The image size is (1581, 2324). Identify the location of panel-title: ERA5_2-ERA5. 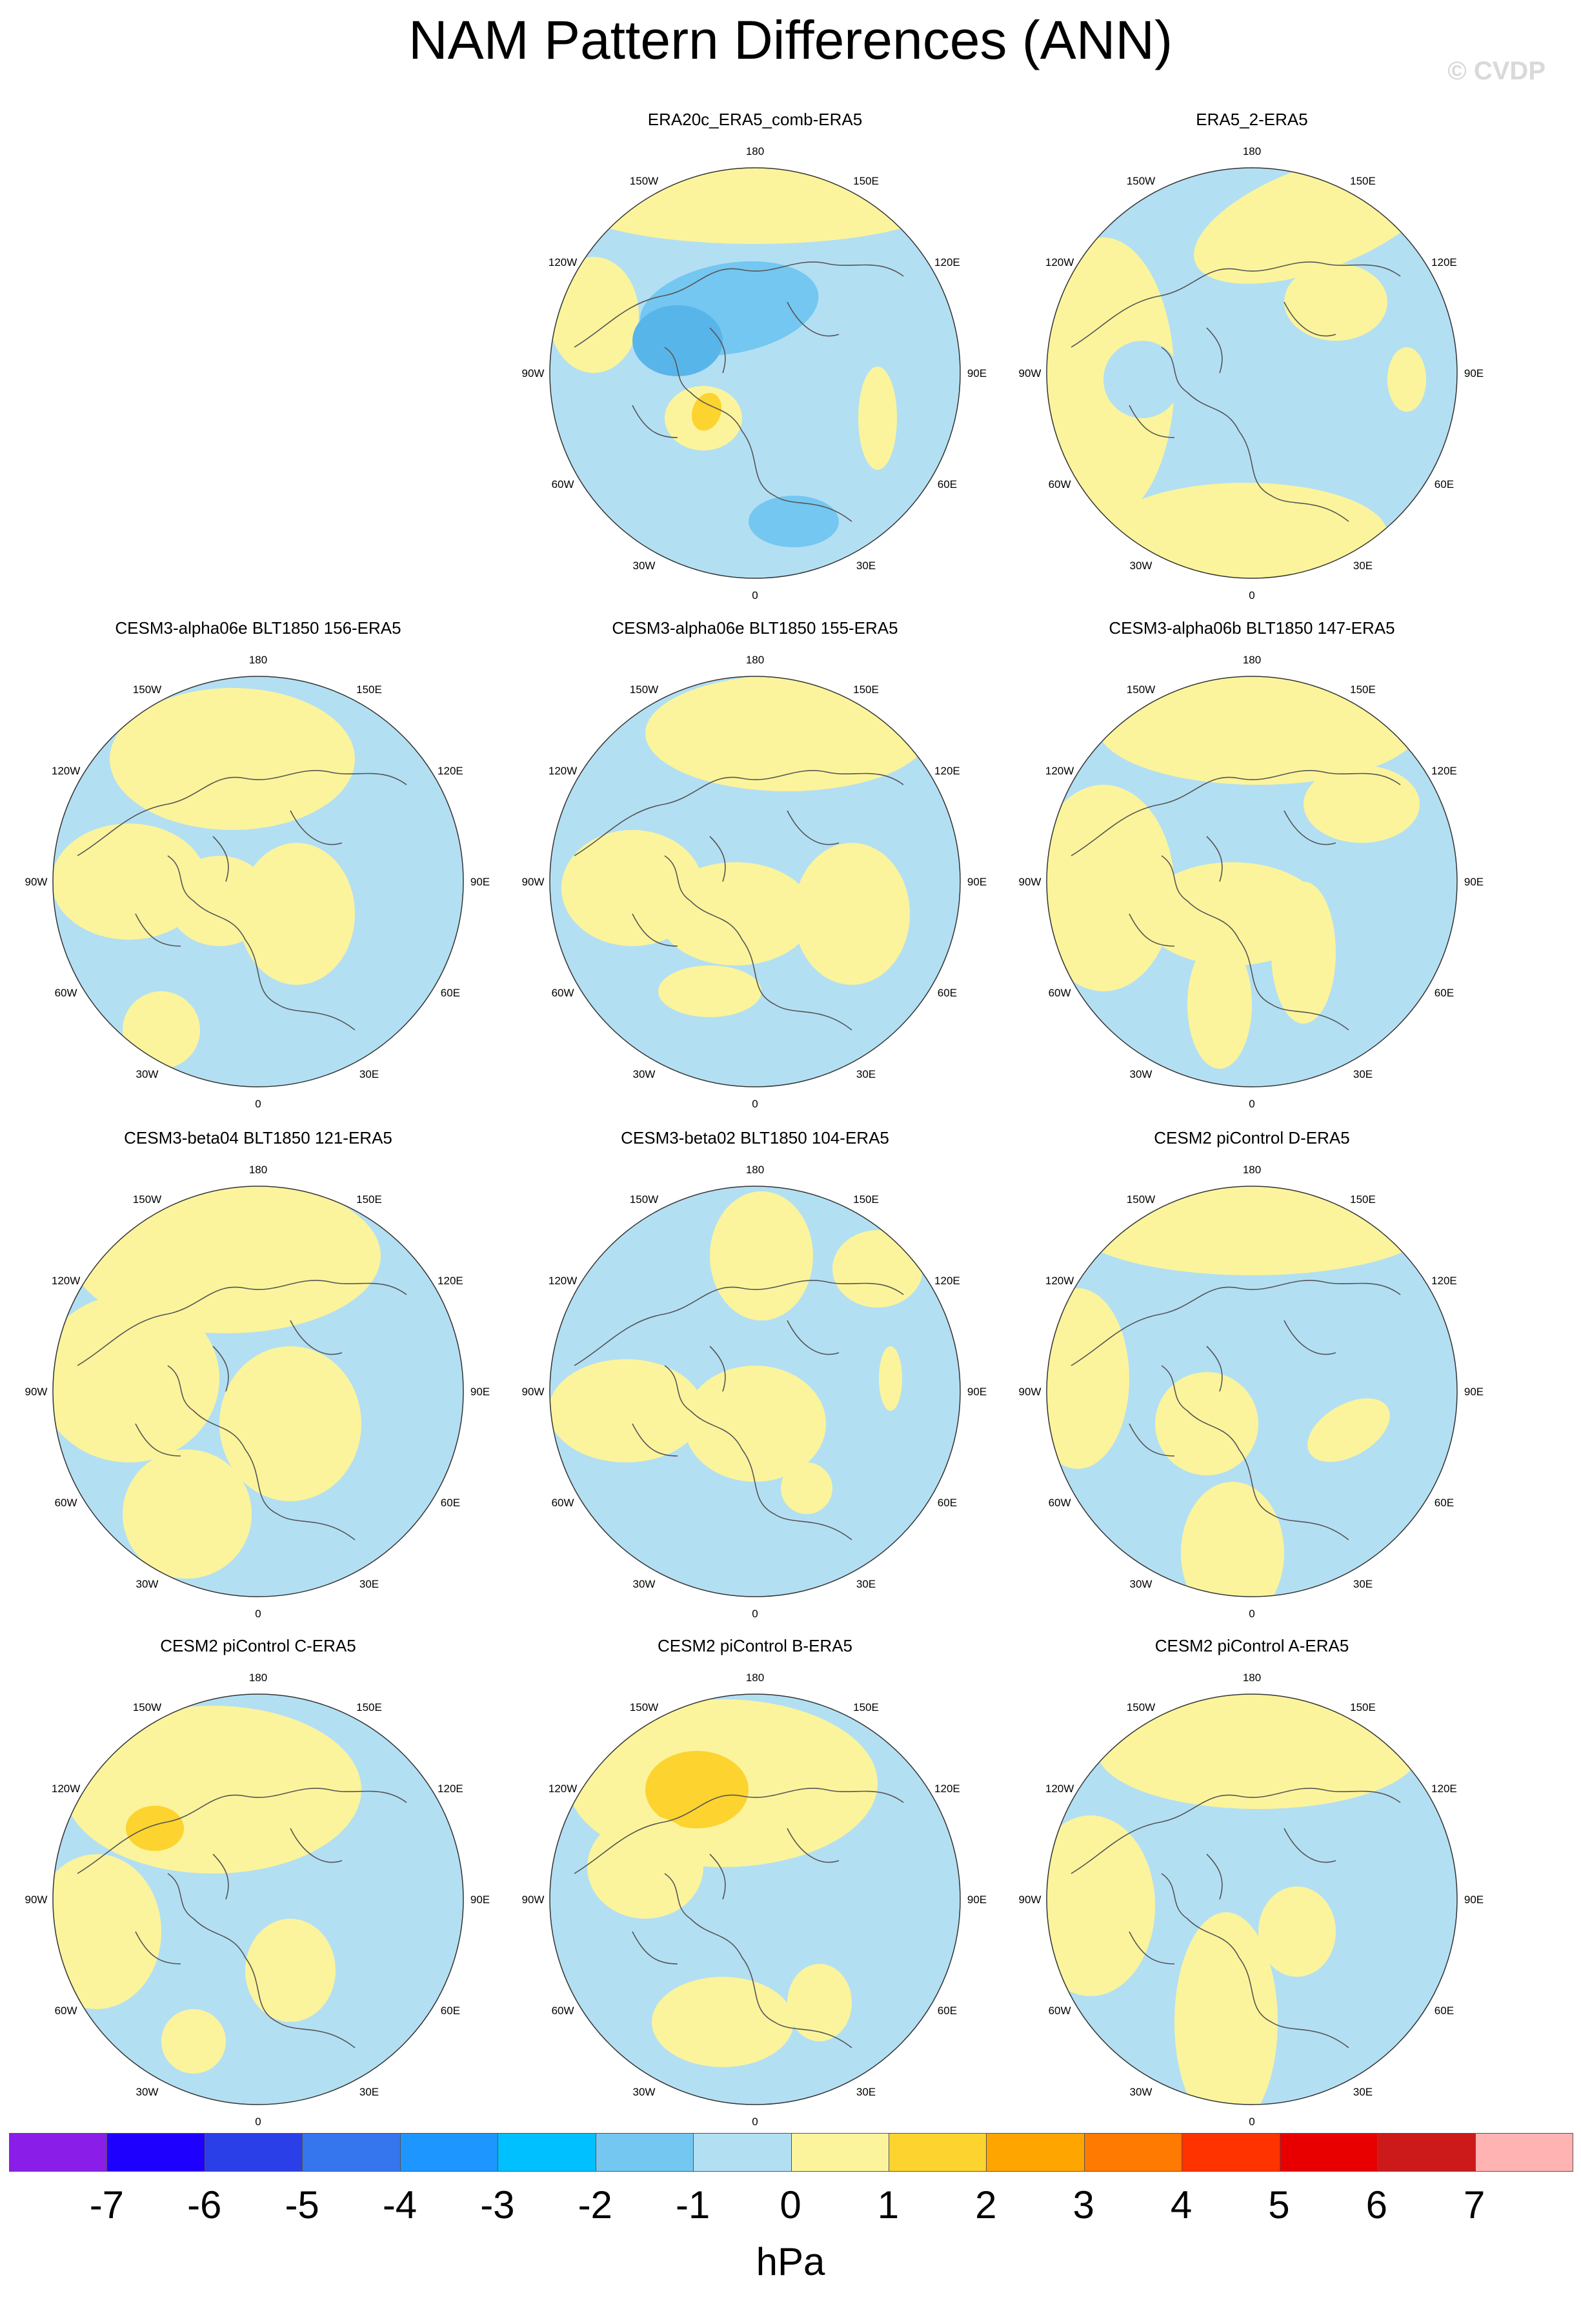
(1252, 120).